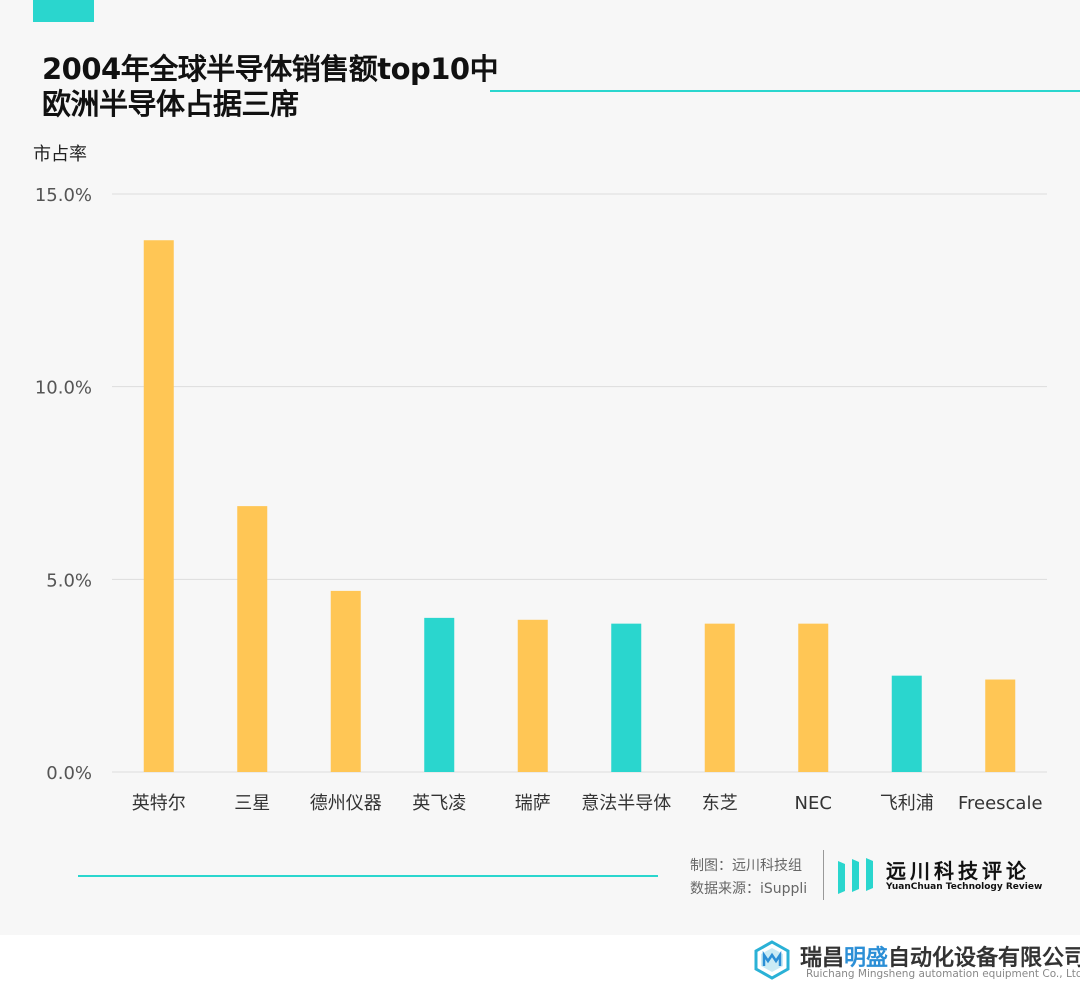 The image size is (1080, 985). What do you see at coordinates (60, 154) in the screenshot?
I see `y-axis-label: 市占率` at bounding box center [60, 154].